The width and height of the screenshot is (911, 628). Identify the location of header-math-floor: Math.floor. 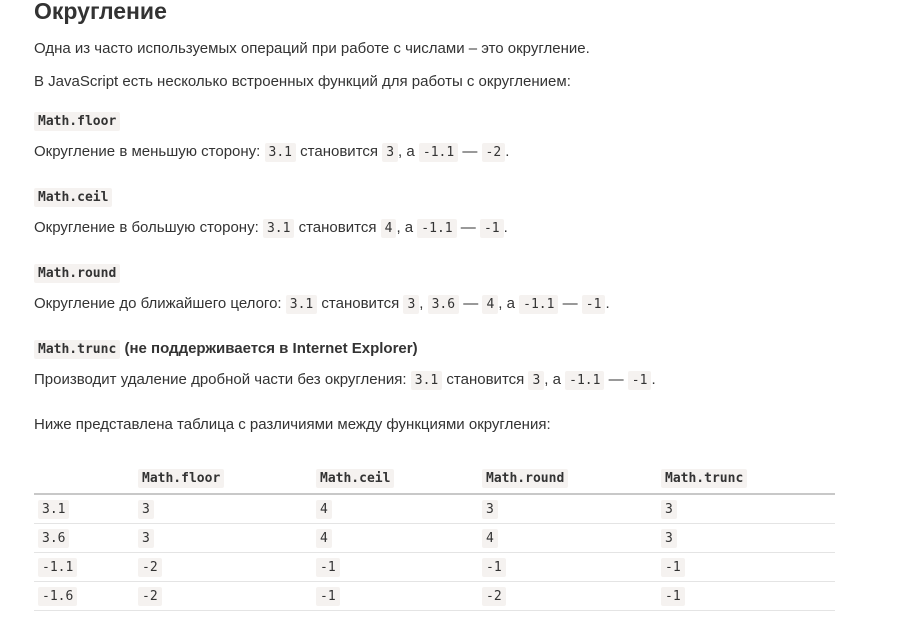
(181, 478).